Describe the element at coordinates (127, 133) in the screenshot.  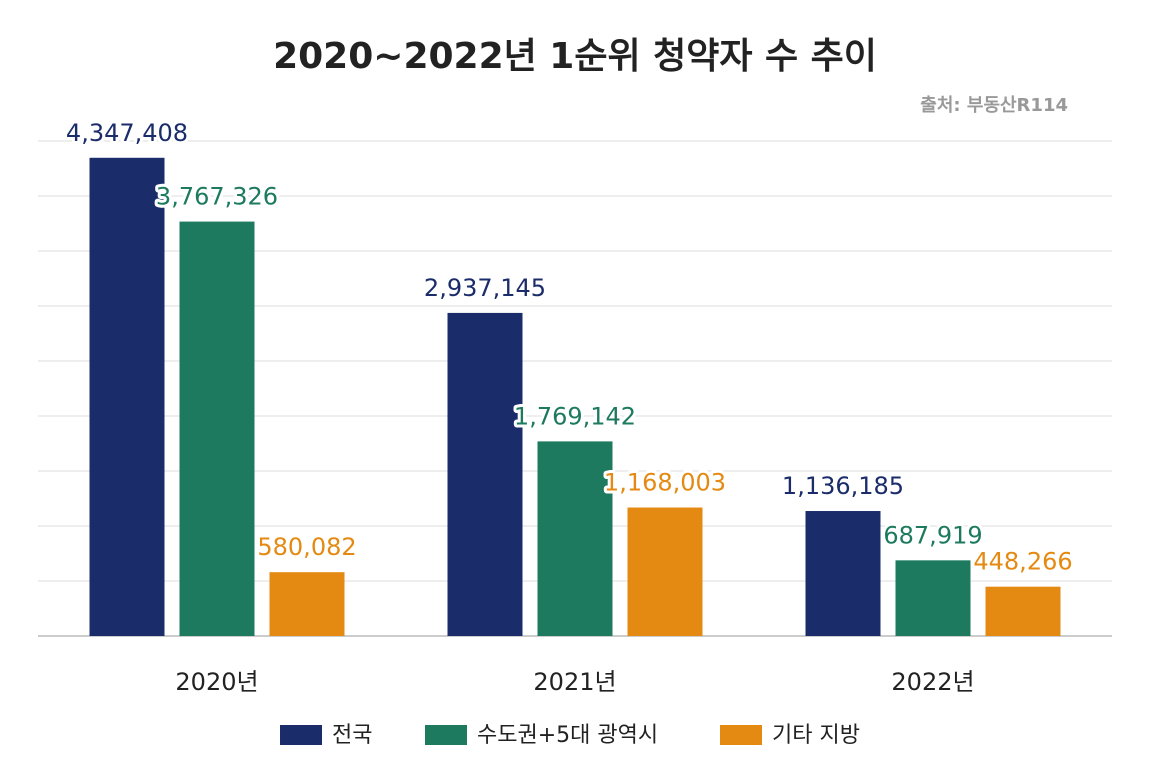
I see `value-label: 4,347,408` at that location.